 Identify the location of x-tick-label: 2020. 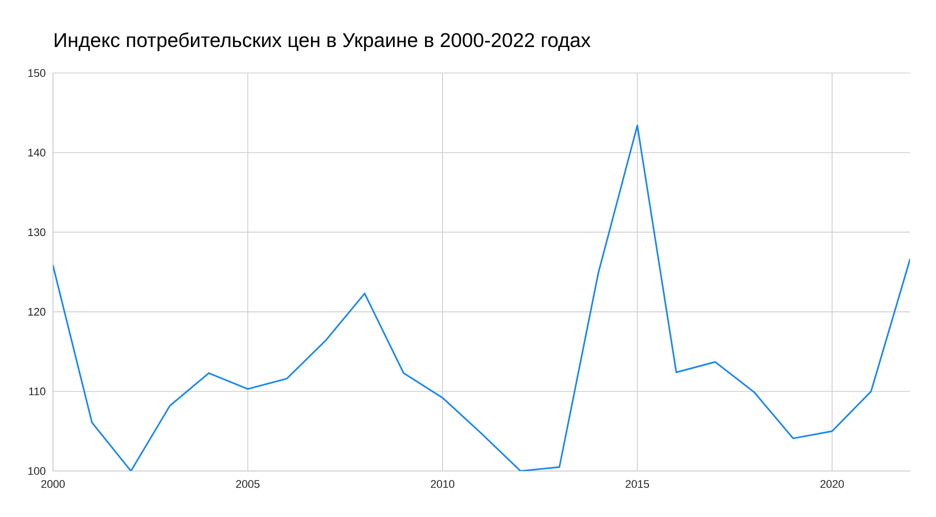
(832, 484).